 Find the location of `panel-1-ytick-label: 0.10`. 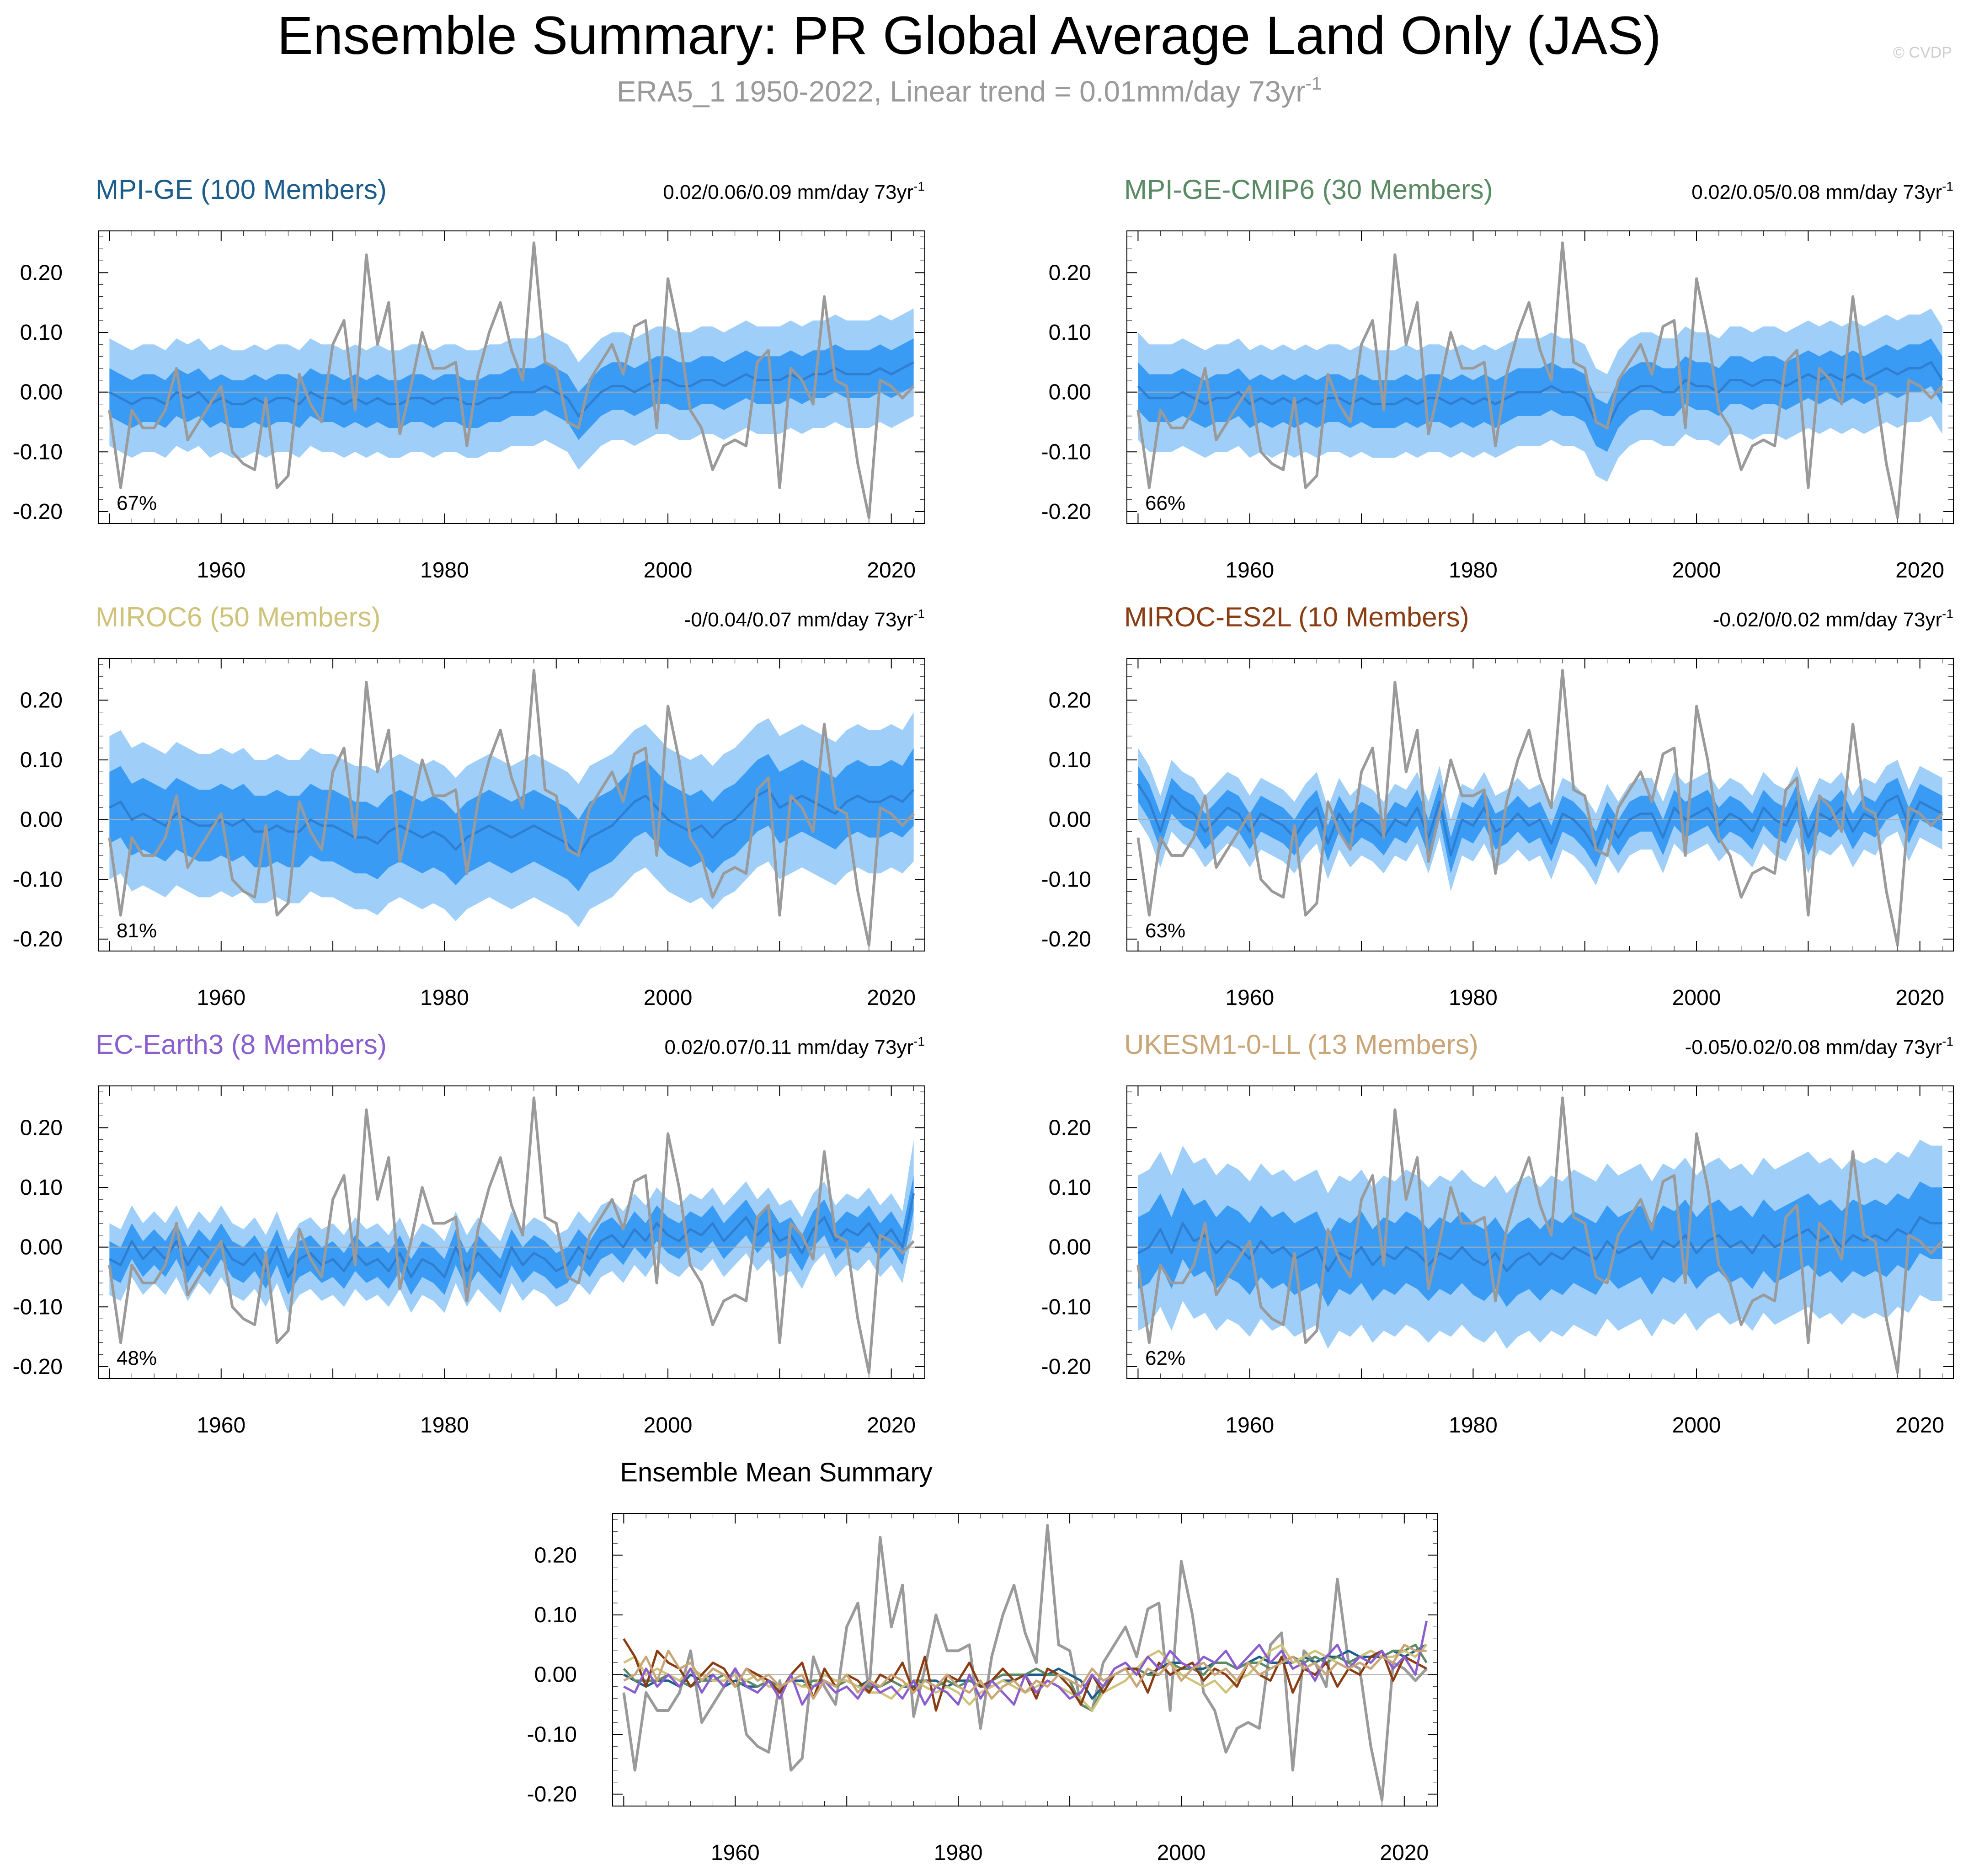

panel-1-ytick-label: 0.10 is located at coordinates (41, 333).